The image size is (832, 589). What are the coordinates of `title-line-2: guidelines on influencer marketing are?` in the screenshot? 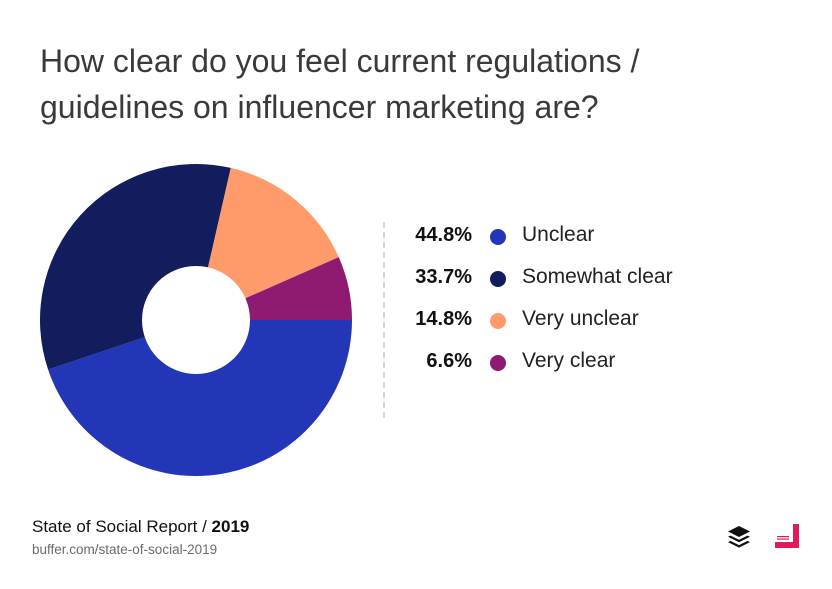 It's located at (319, 107).